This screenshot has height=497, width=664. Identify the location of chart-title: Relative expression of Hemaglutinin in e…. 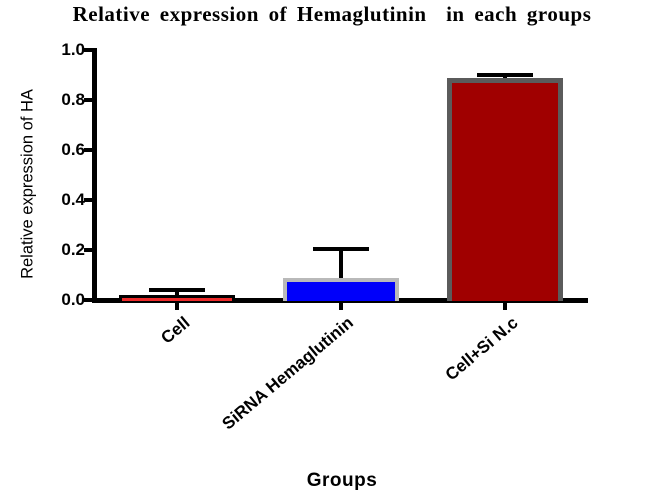
(332, 14).